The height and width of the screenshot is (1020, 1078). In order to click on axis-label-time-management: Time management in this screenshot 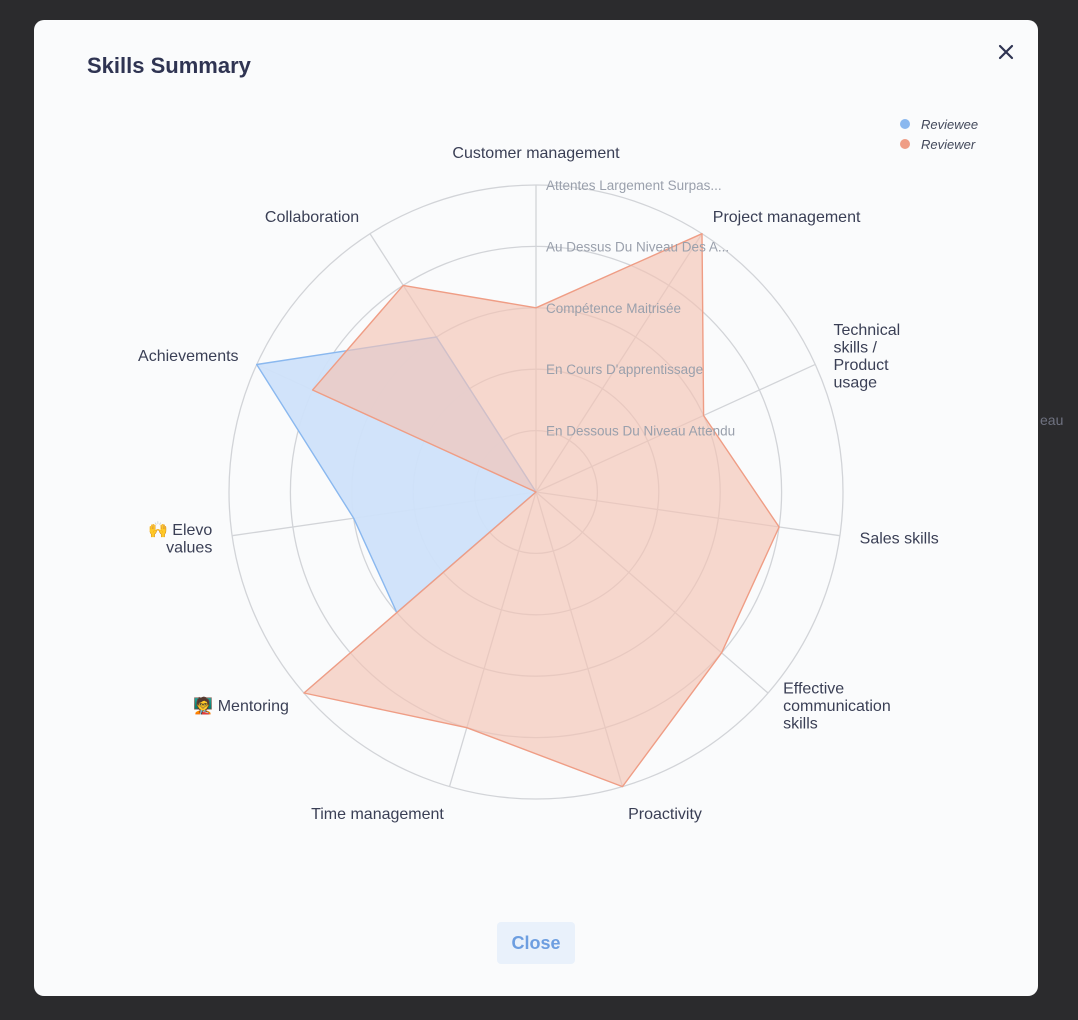, I will do `click(377, 814)`.